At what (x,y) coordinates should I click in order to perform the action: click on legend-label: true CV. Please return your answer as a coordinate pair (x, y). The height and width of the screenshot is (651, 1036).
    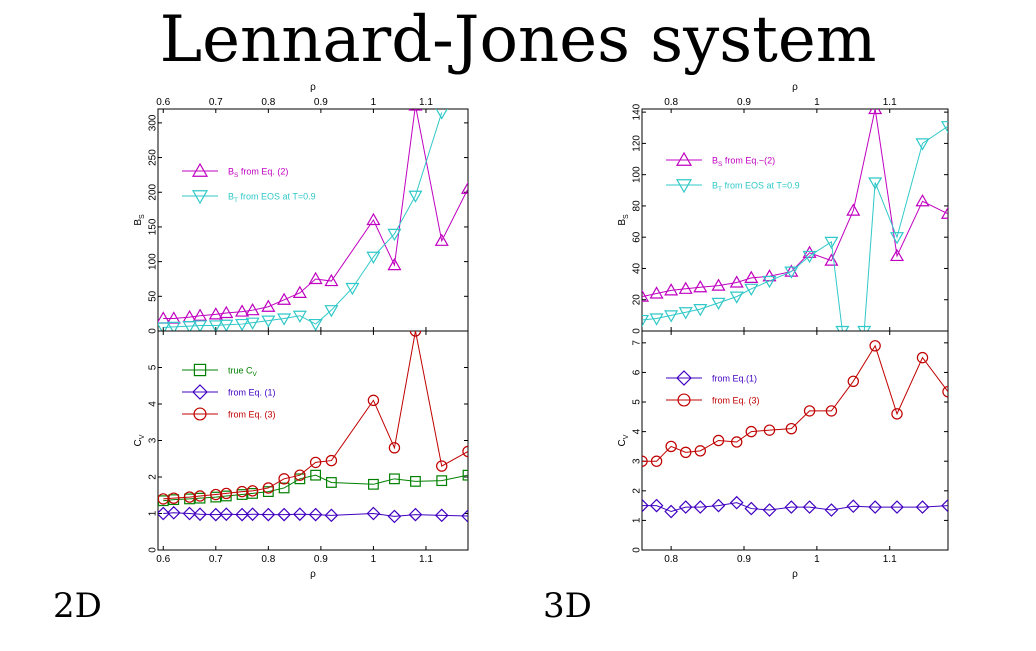
    Looking at the image, I should click on (243, 372).